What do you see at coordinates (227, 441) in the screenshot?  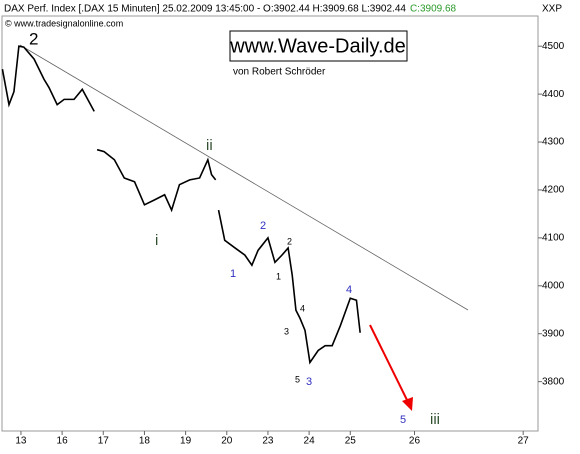 I see `x-tick-label: 20` at bounding box center [227, 441].